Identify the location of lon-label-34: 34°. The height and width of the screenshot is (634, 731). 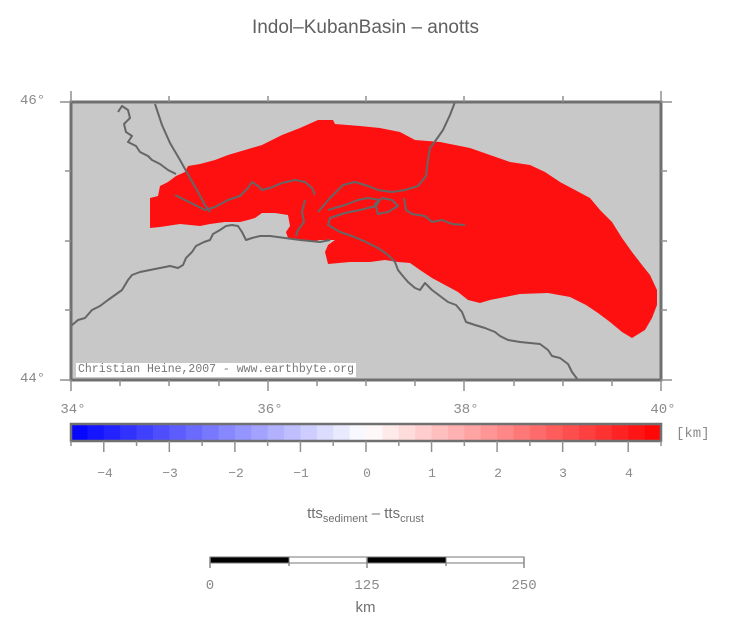
(73, 410).